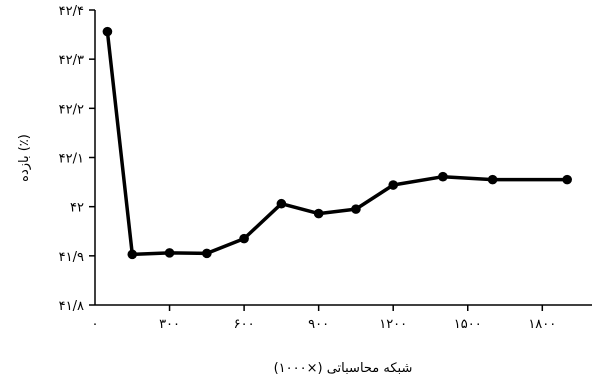 This screenshot has height=380, width=596. Describe the element at coordinates (318, 324) in the screenshot. I see `x-tick-label: ۹۰۰` at that location.